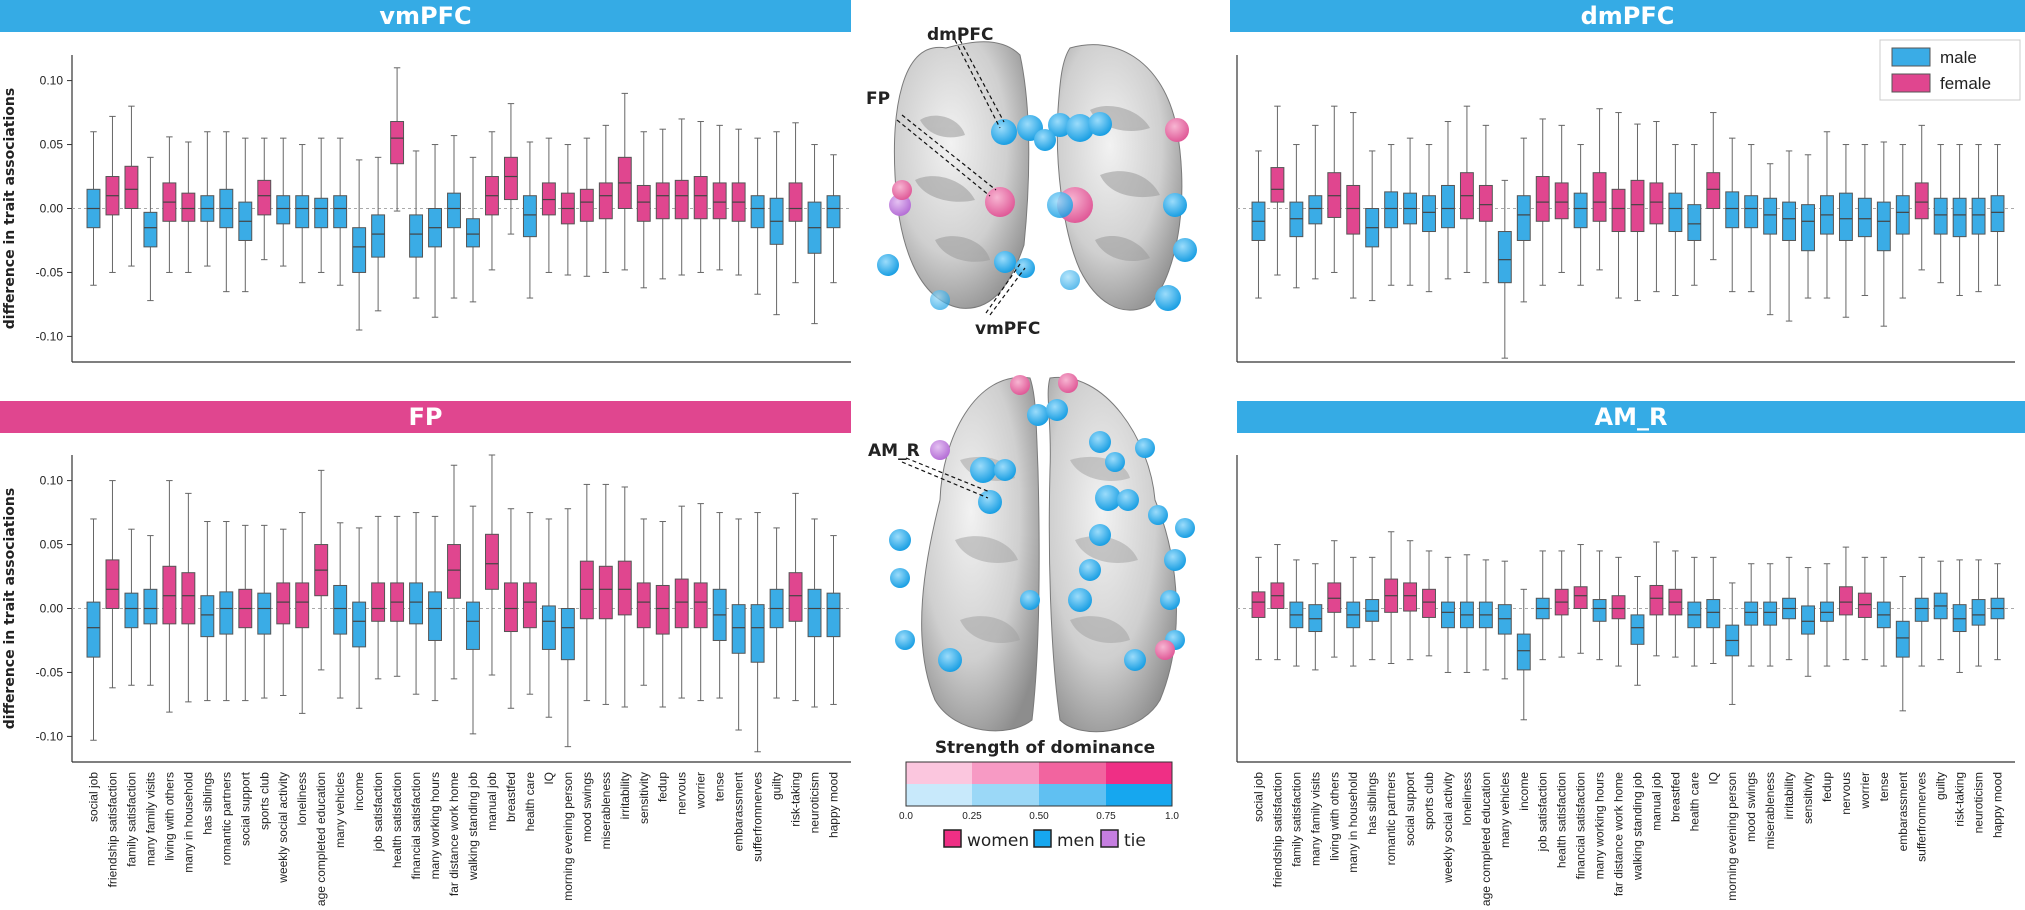 This screenshot has height=910, width=2025. What do you see at coordinates (1524, 791) in the screenshot?
I see `am_r-xtick-label-14: income` at bounding box center [1524, 791].